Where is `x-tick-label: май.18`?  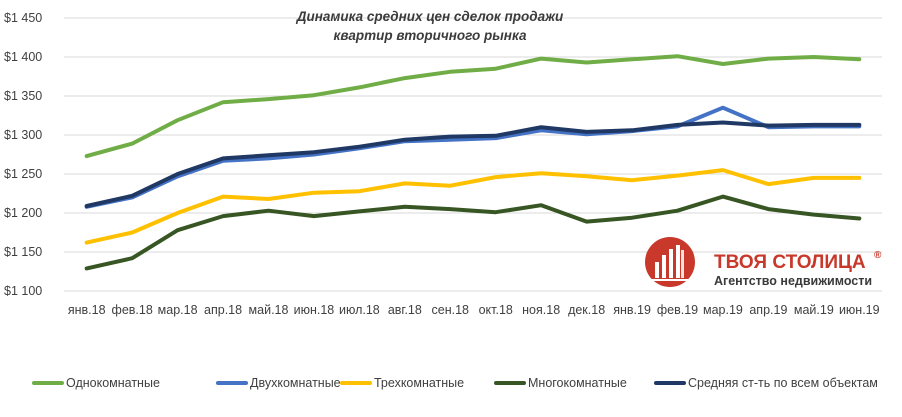 x-tick-label: май.18 is located at coordinates (269, 310).